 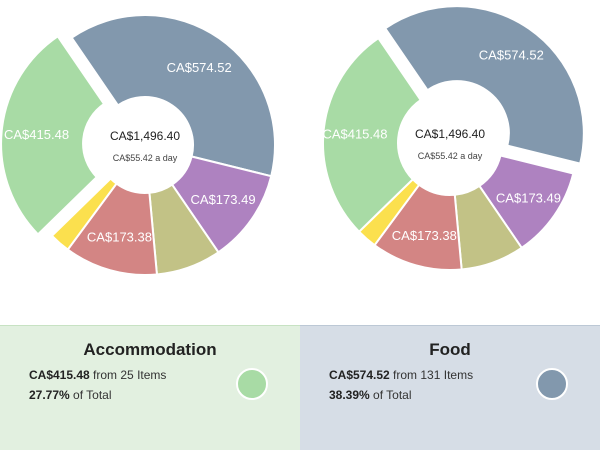 What do you see at coordinates (59, 375) in the screenshot?
I see `panel-amount: CA$415.48` at bounding box center [59, 375].